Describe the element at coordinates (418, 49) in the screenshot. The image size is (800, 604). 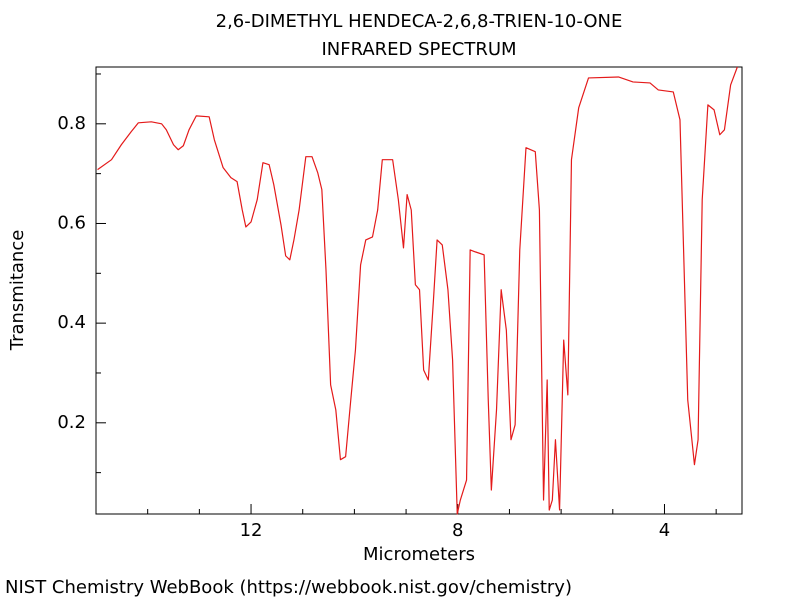
I see `chart-subtitle: INFRARED SPECTRUM` at that location.